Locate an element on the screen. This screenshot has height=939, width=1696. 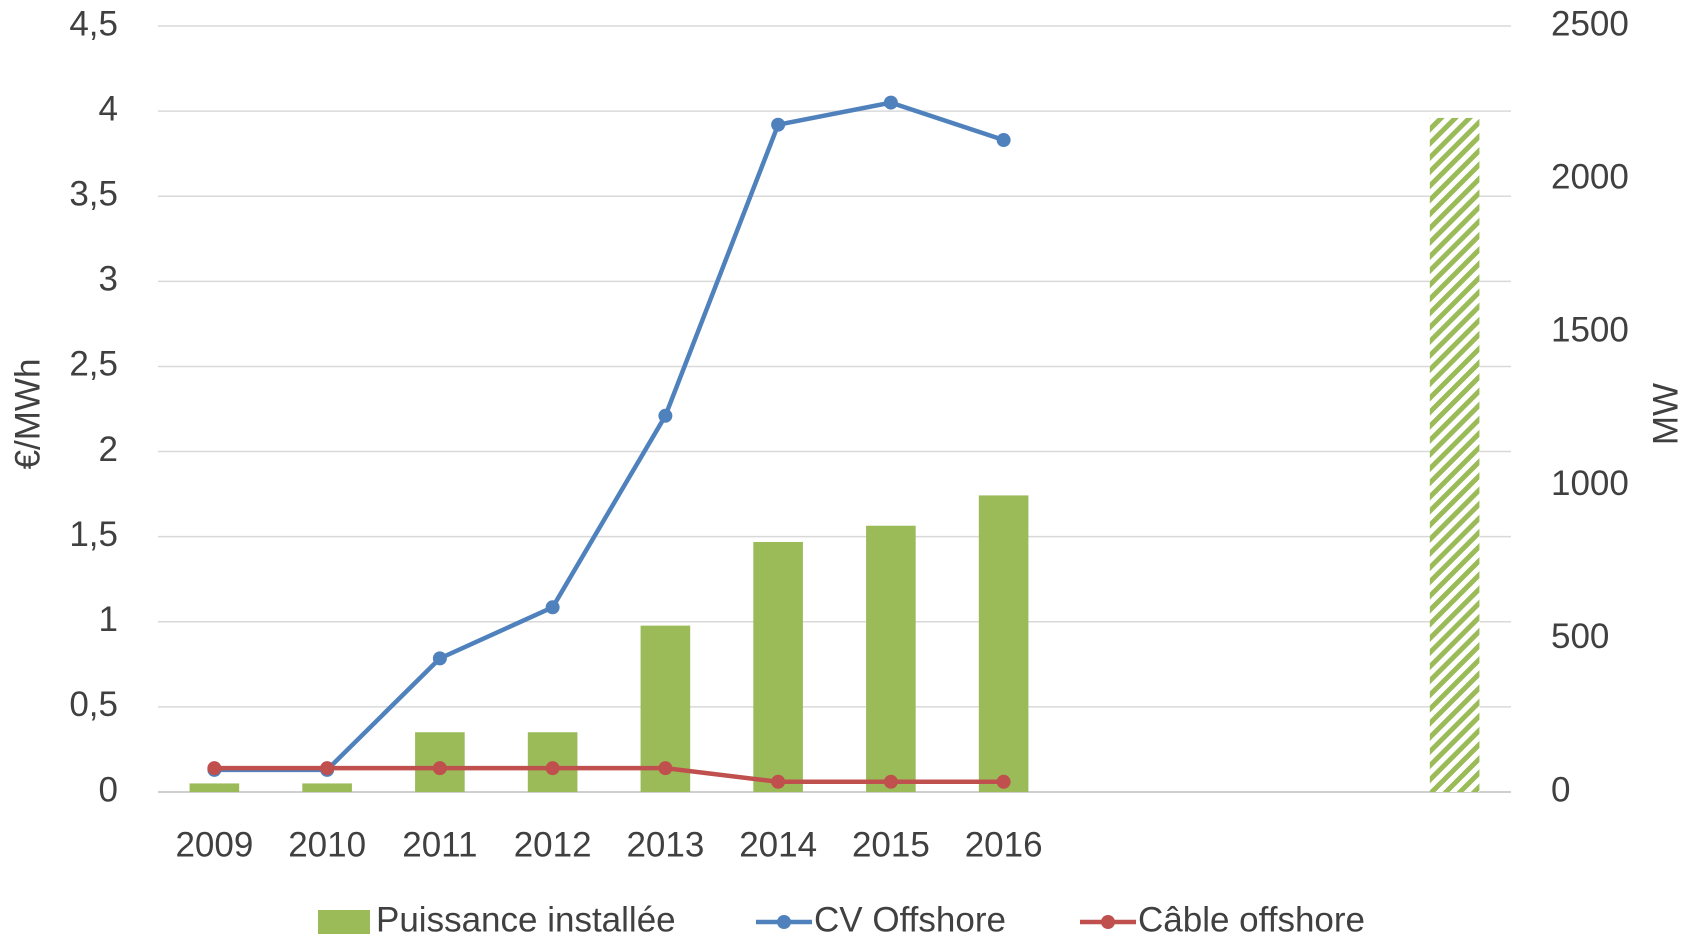
legend-label: Puissance installée is located at coordinates (526, 919).